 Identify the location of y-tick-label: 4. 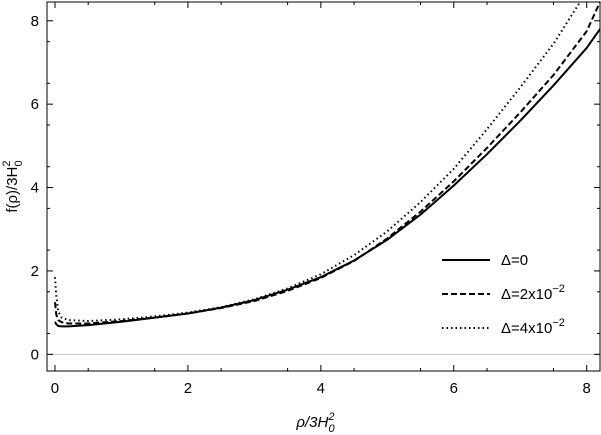
(35, 188).